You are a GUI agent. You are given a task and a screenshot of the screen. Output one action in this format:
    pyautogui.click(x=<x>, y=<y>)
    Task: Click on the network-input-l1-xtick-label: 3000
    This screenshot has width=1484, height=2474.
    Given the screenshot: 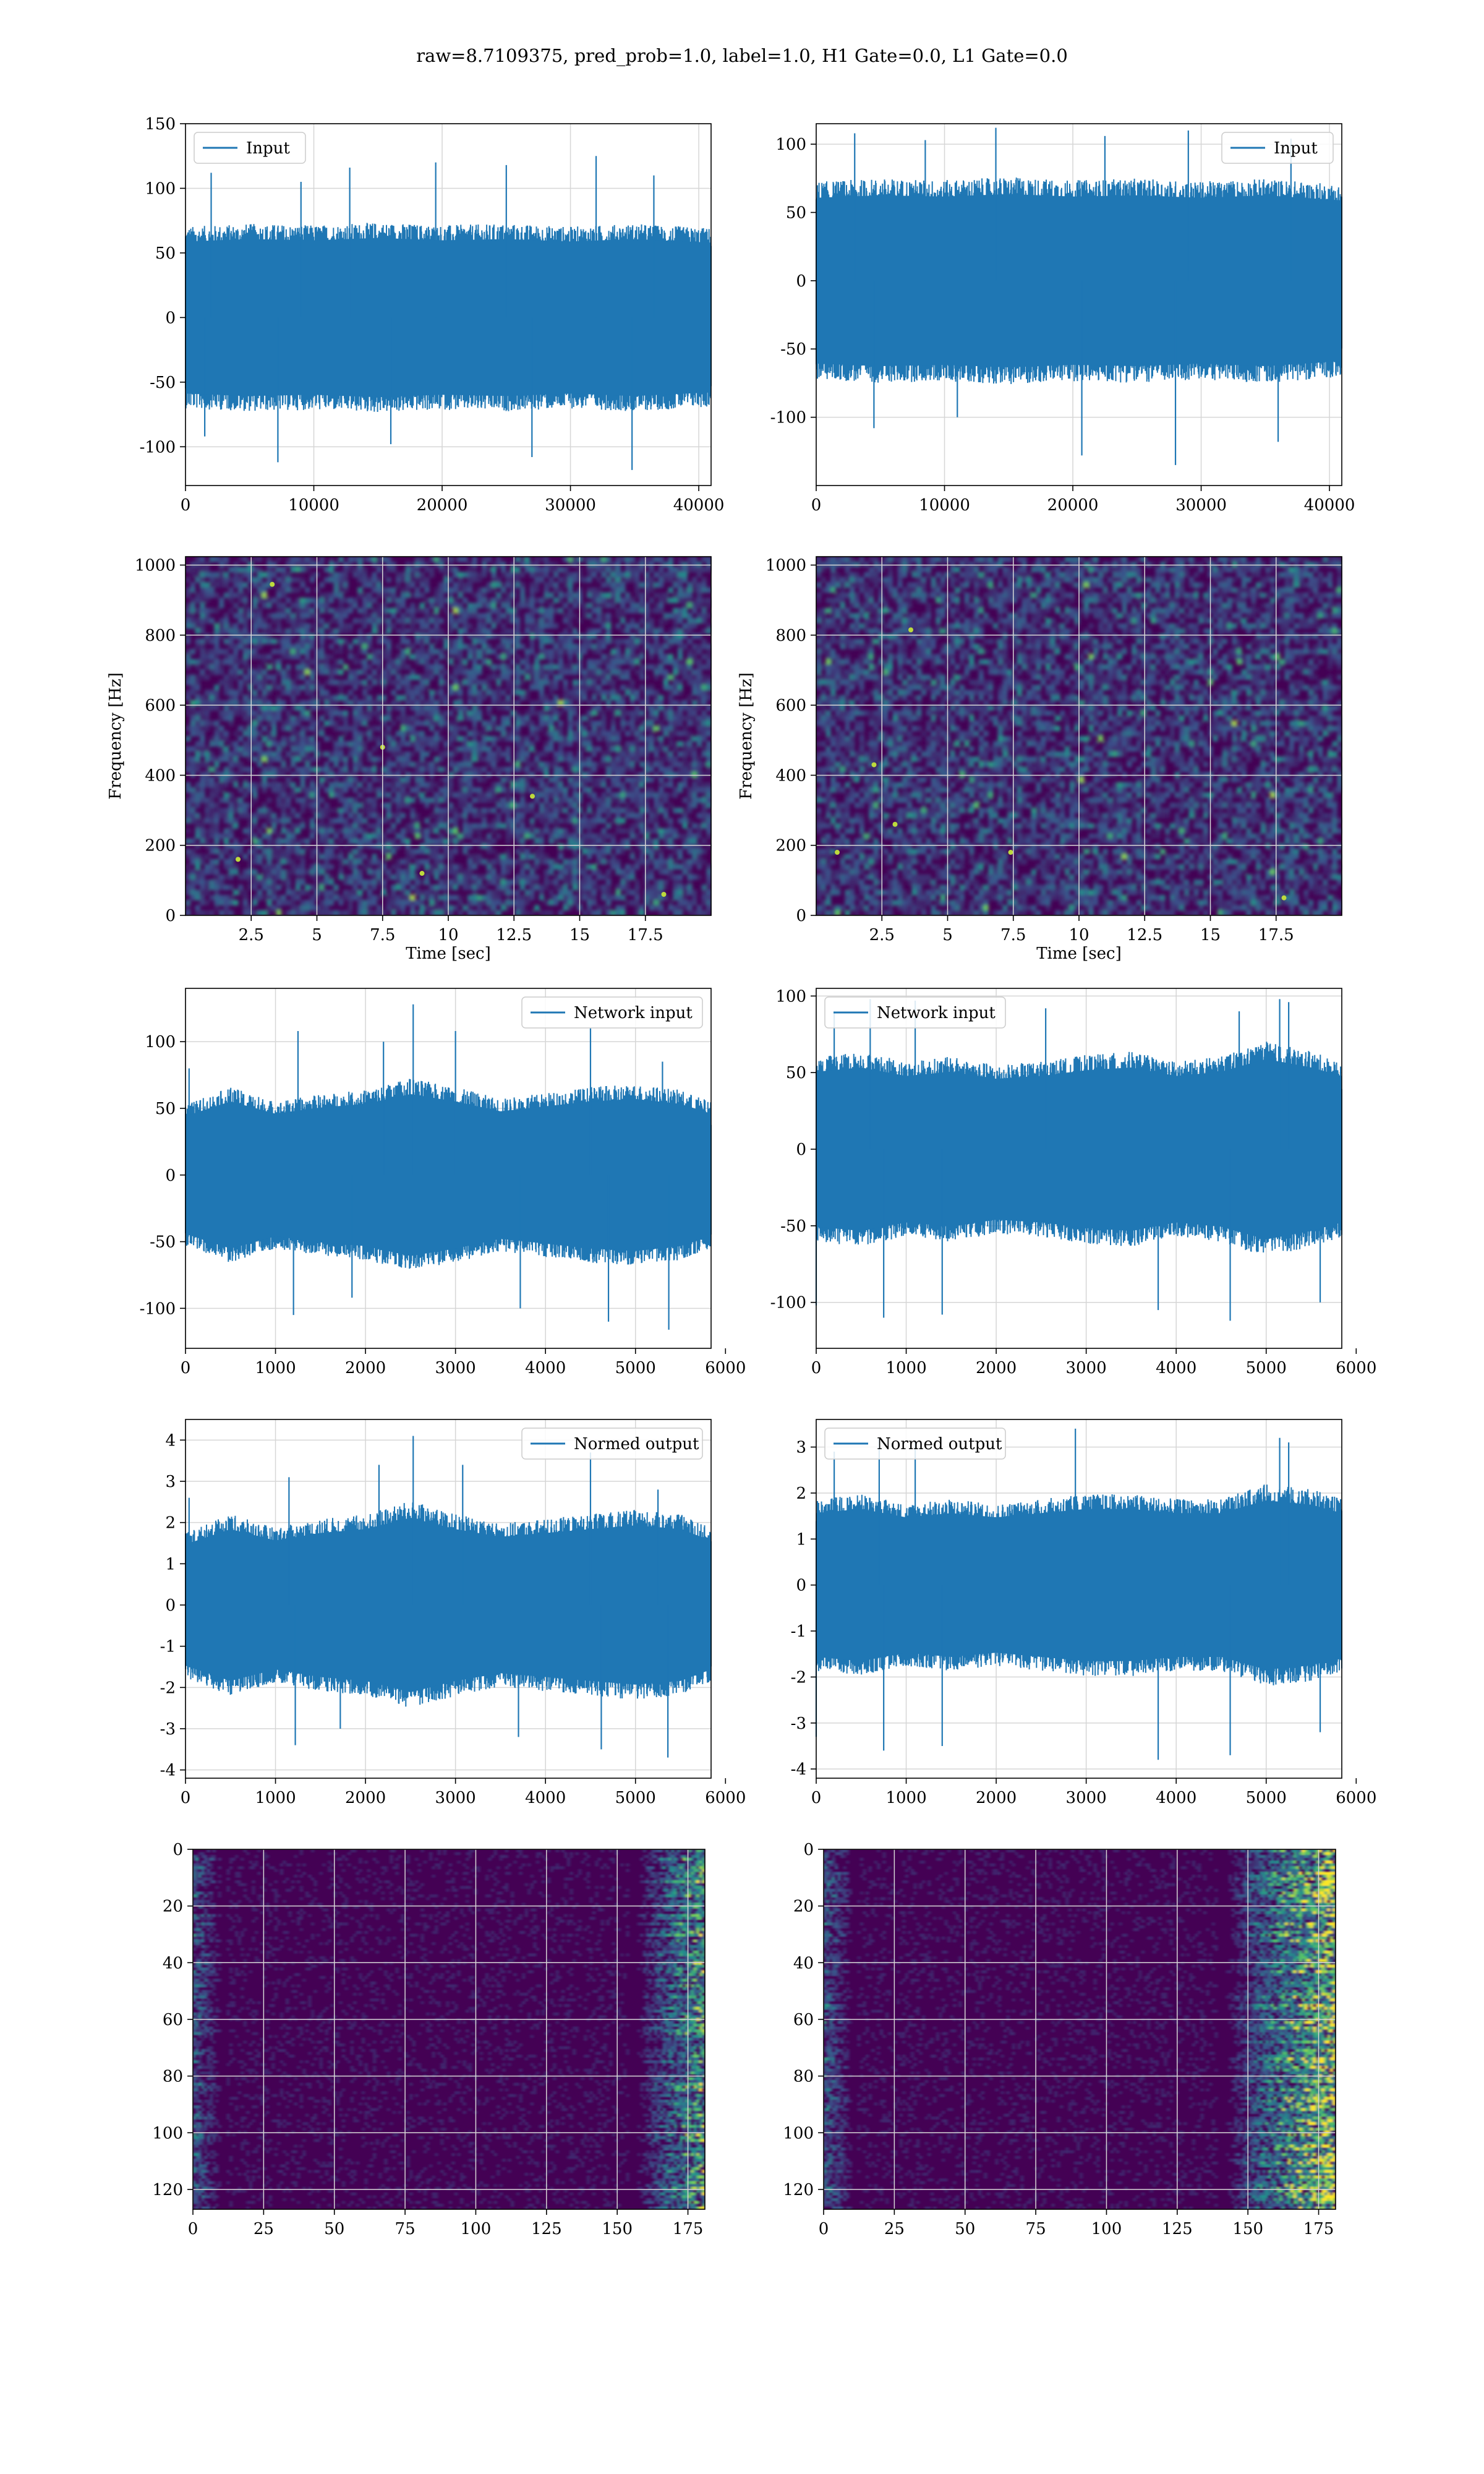 What is the action you would take?
    pyautogui.click(x=1086, y=1368)
    